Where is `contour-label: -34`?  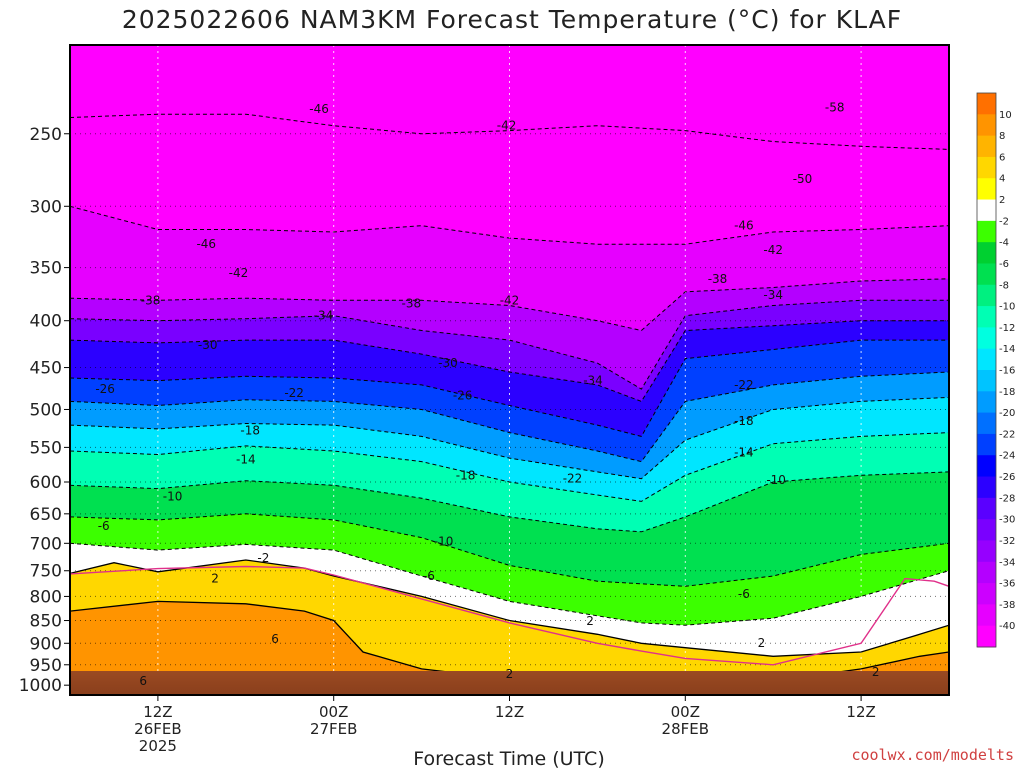 contour-label: -34 is located at coordinates (324, 316).